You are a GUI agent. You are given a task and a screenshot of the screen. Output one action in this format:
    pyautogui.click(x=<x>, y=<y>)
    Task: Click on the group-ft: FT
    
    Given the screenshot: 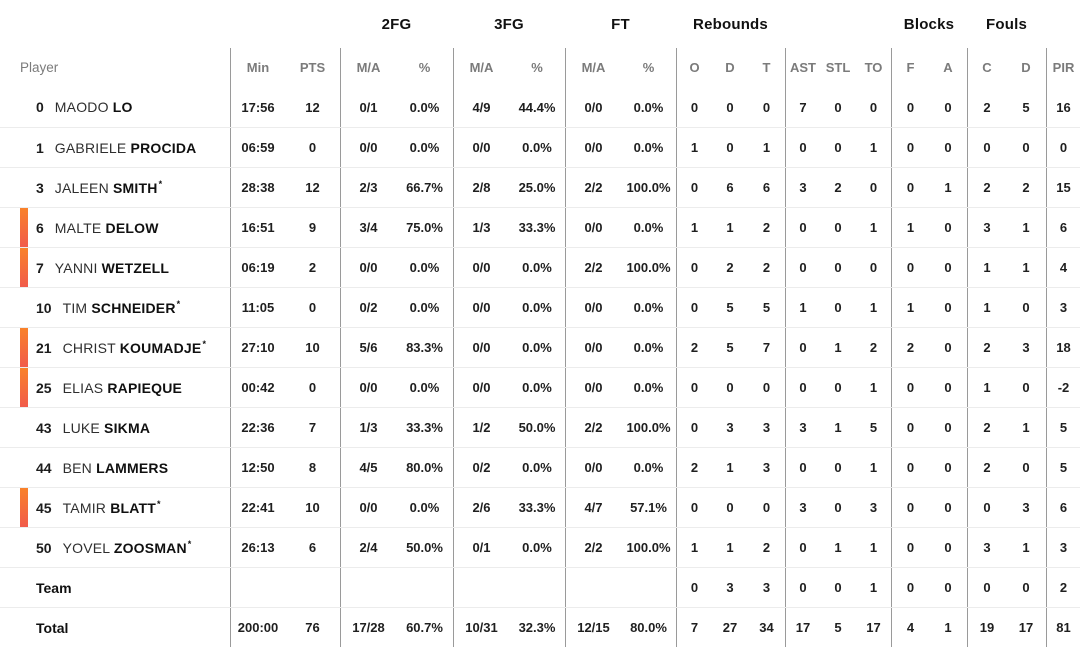 What is the action you would take?
    pyautogui.click(x=620, y=24)
    